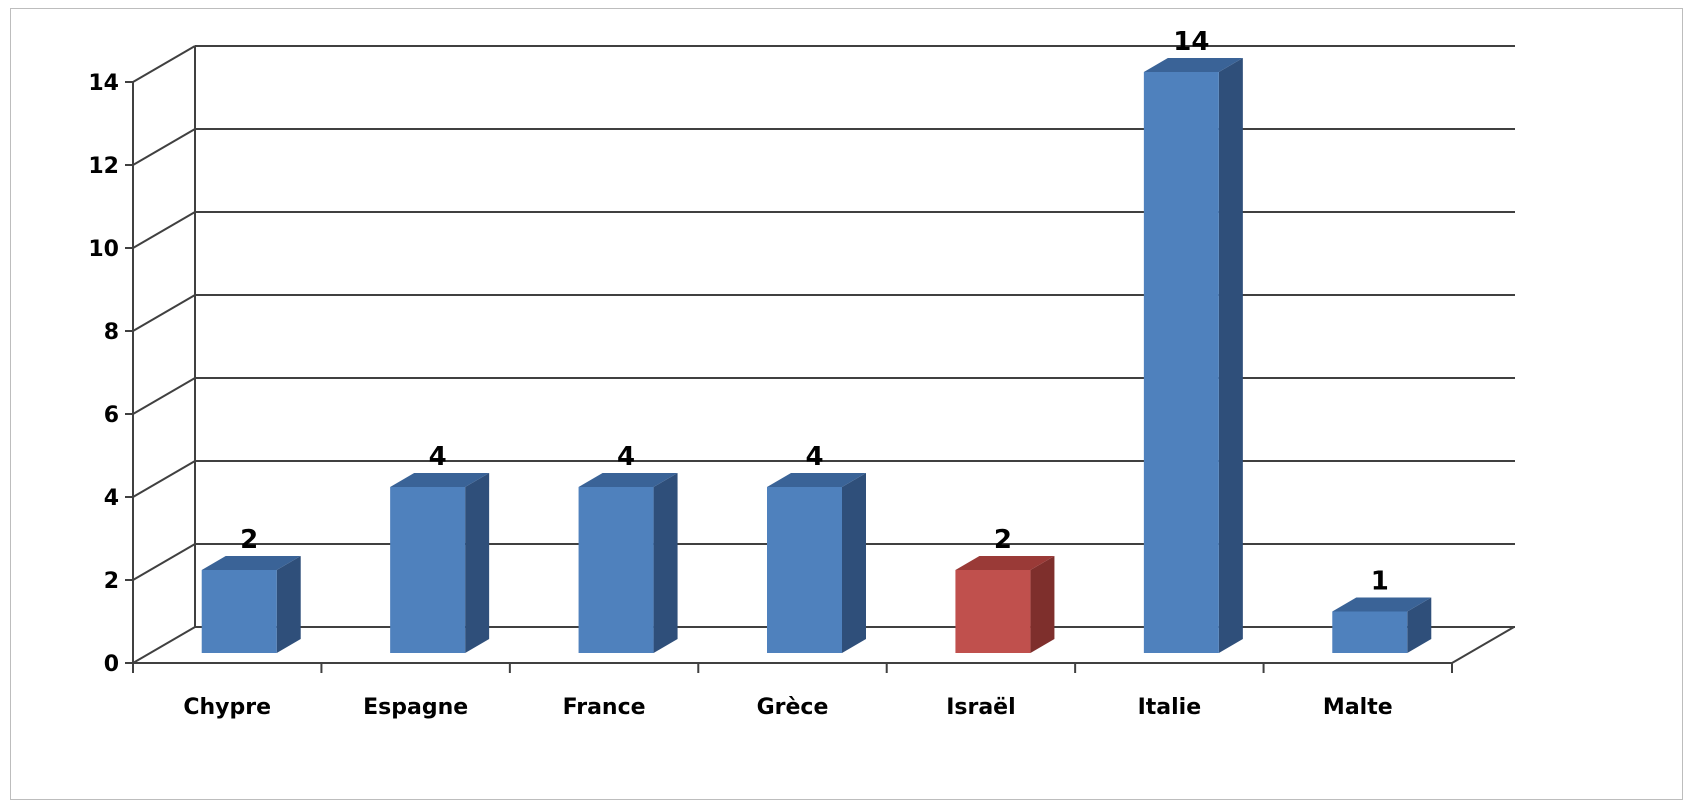 The height and width of the screenshot is (811, 1698). Describe the element at coordinates (111, 415) in the screenshot. I see `y-tick-label: 6` at that location.